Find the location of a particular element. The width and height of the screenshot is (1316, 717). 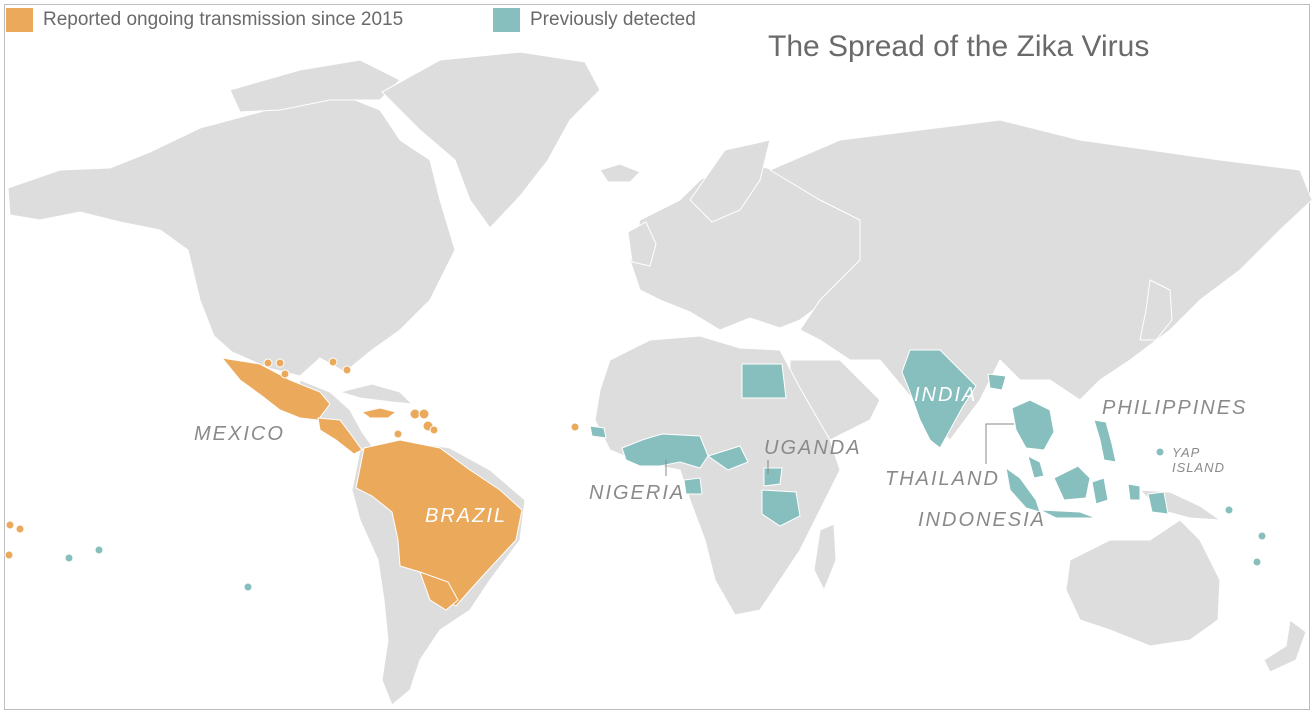

greenland-land is located at coordinates (491, 140).